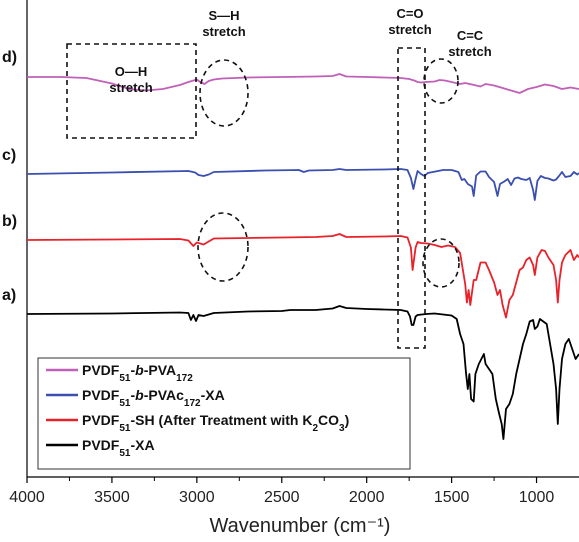 The height and width of the screenshot is (542, 579). I want to click on annotation-co-bond: C=O, so click(409, 13).